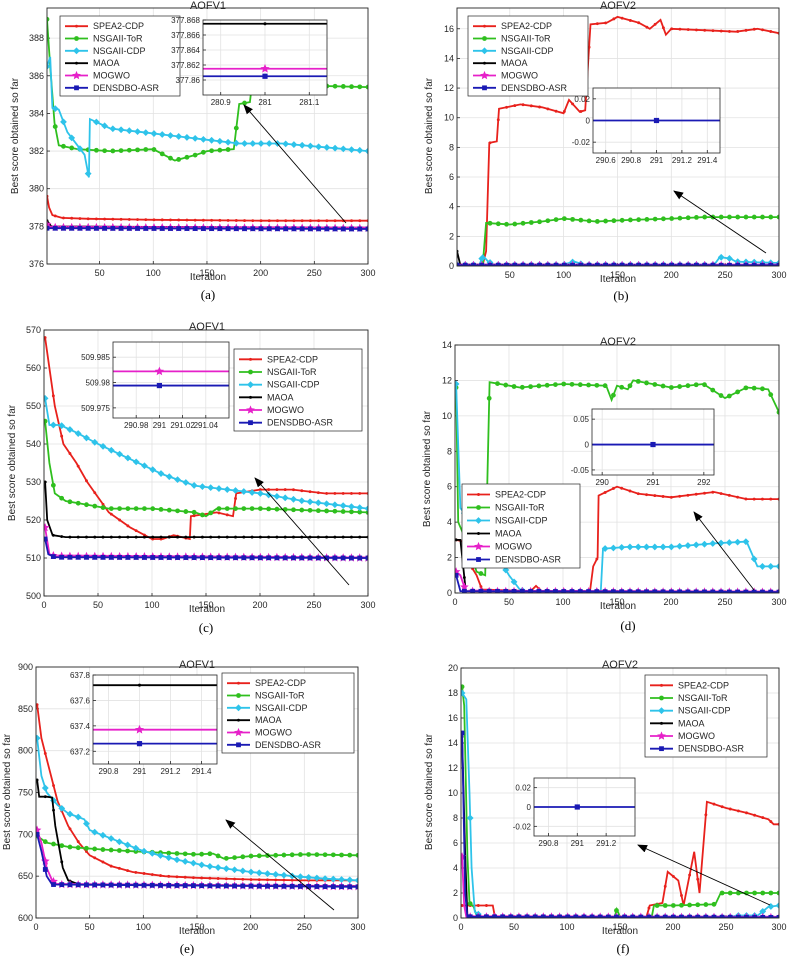 This screenshot has width=789, height=972. What do you see at coordinates (36, 76) in the screenshot?
I see `y-tick-label: 386` at bounding box center [36, 76].